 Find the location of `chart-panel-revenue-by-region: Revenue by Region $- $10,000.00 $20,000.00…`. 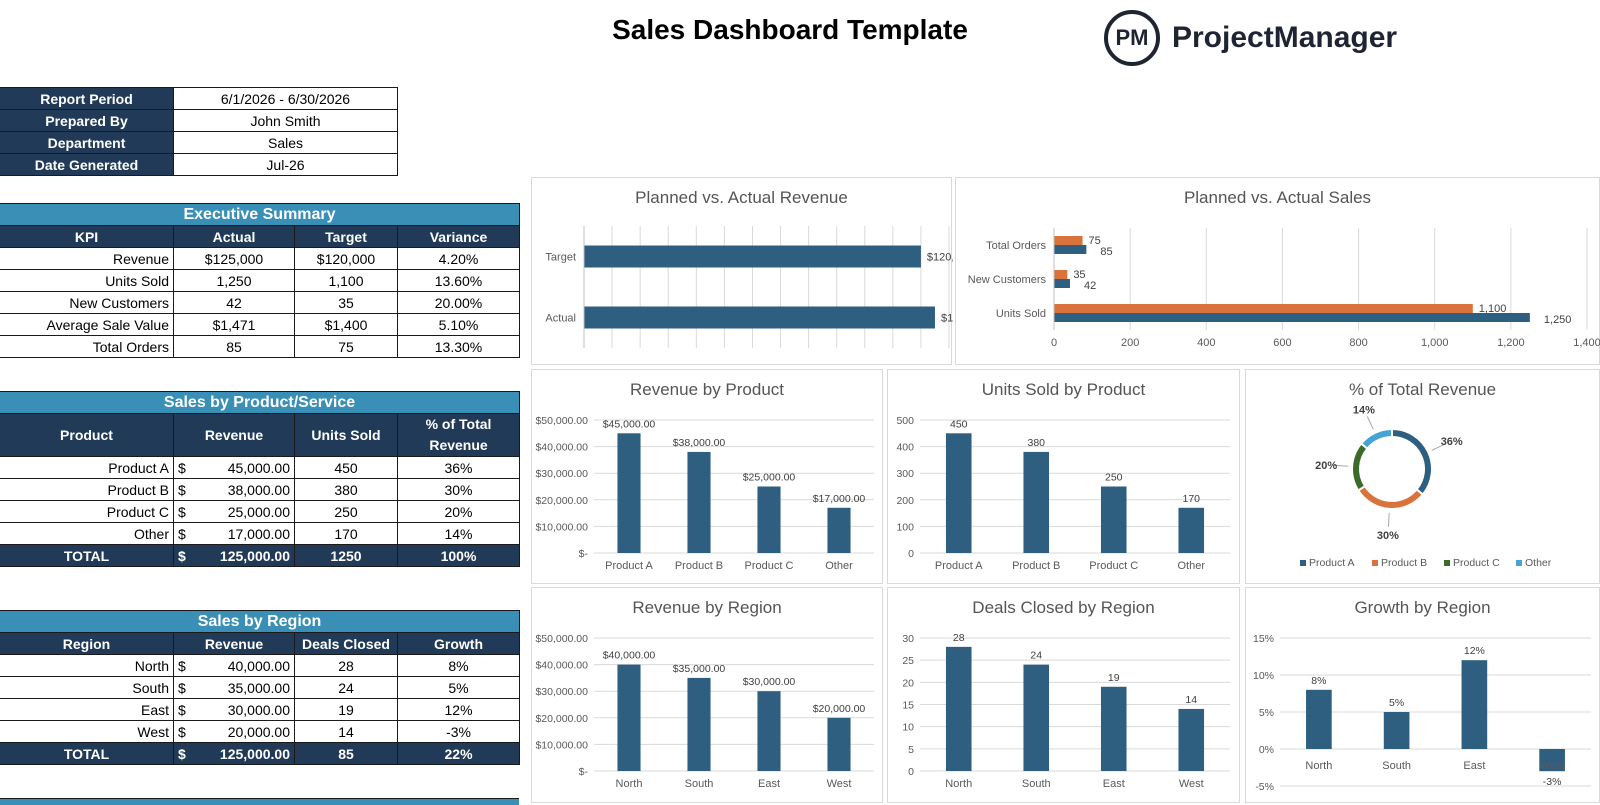

chart-panel-revenue-by-region: Revenue by Region $- $10,000.00 $20,000.00… is located at coordinates (707, 695).